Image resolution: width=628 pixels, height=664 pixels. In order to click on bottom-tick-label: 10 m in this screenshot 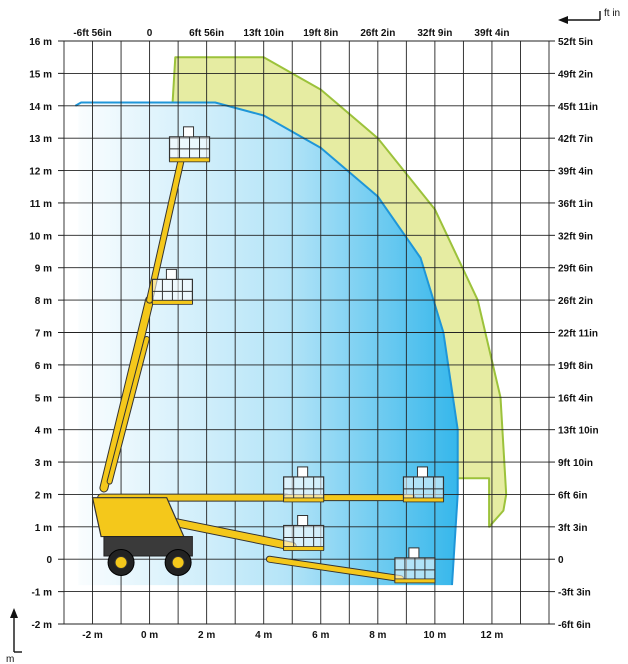, I will do `click(434, 635)`.